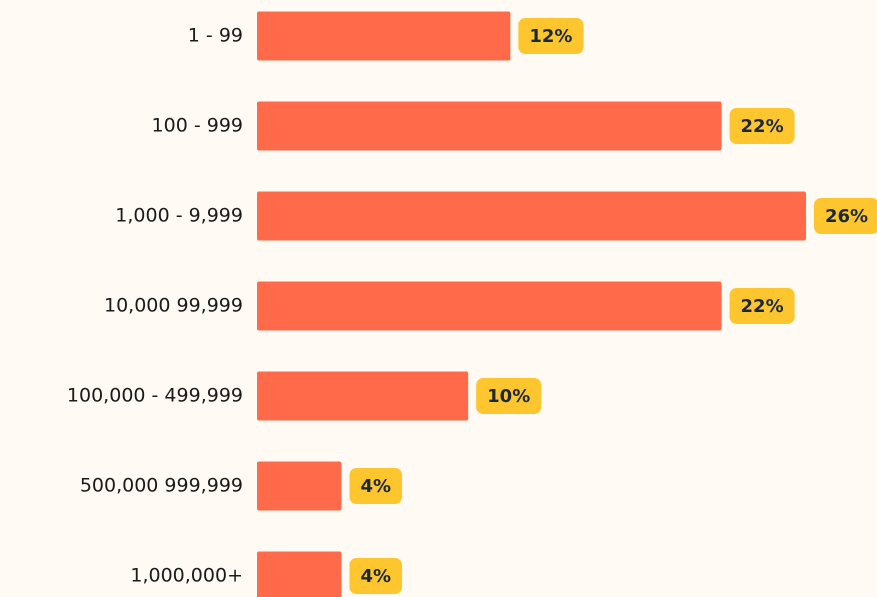 The height and width of the screenshot is (597, 877). Describe the element at coordinates (155, 396) in the screenshot. I see `category-label: 100,000 - 499,999` at that location.